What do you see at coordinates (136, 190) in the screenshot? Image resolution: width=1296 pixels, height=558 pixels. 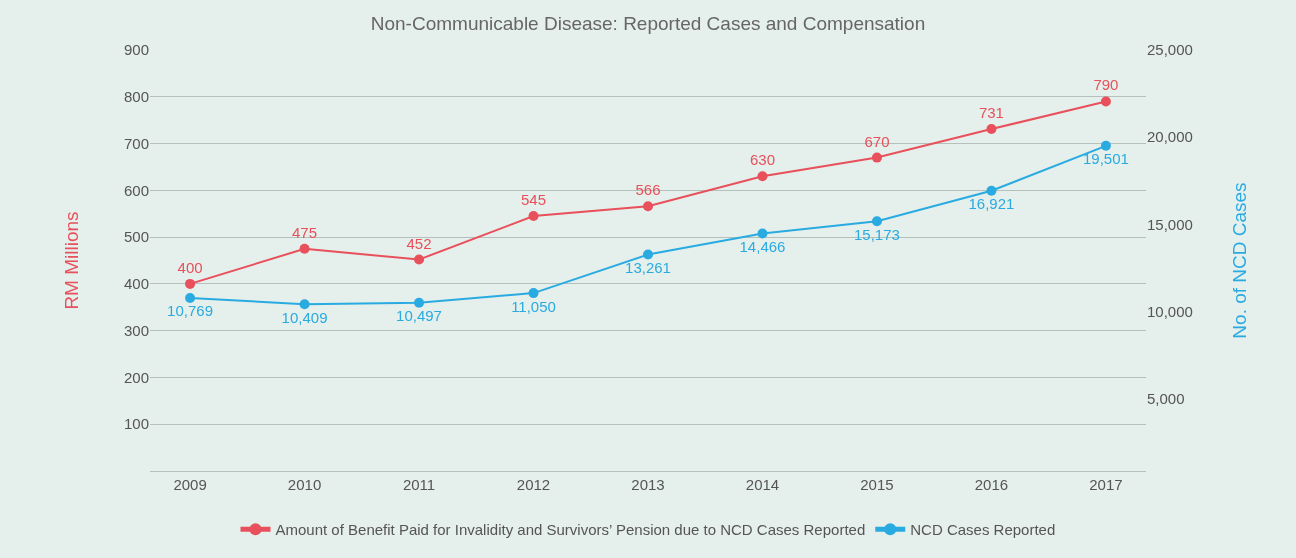 I see `y-tick-label: 600` at bounding box center [136, 190].